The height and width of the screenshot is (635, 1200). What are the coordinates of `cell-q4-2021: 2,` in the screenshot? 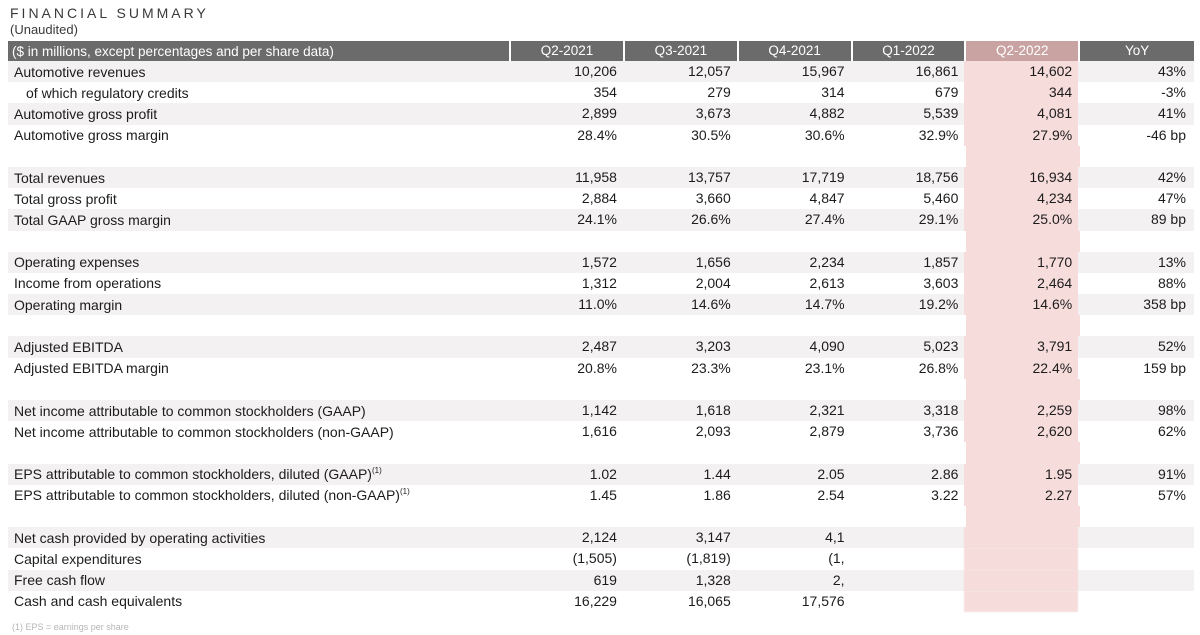 It's located at (838, 579).